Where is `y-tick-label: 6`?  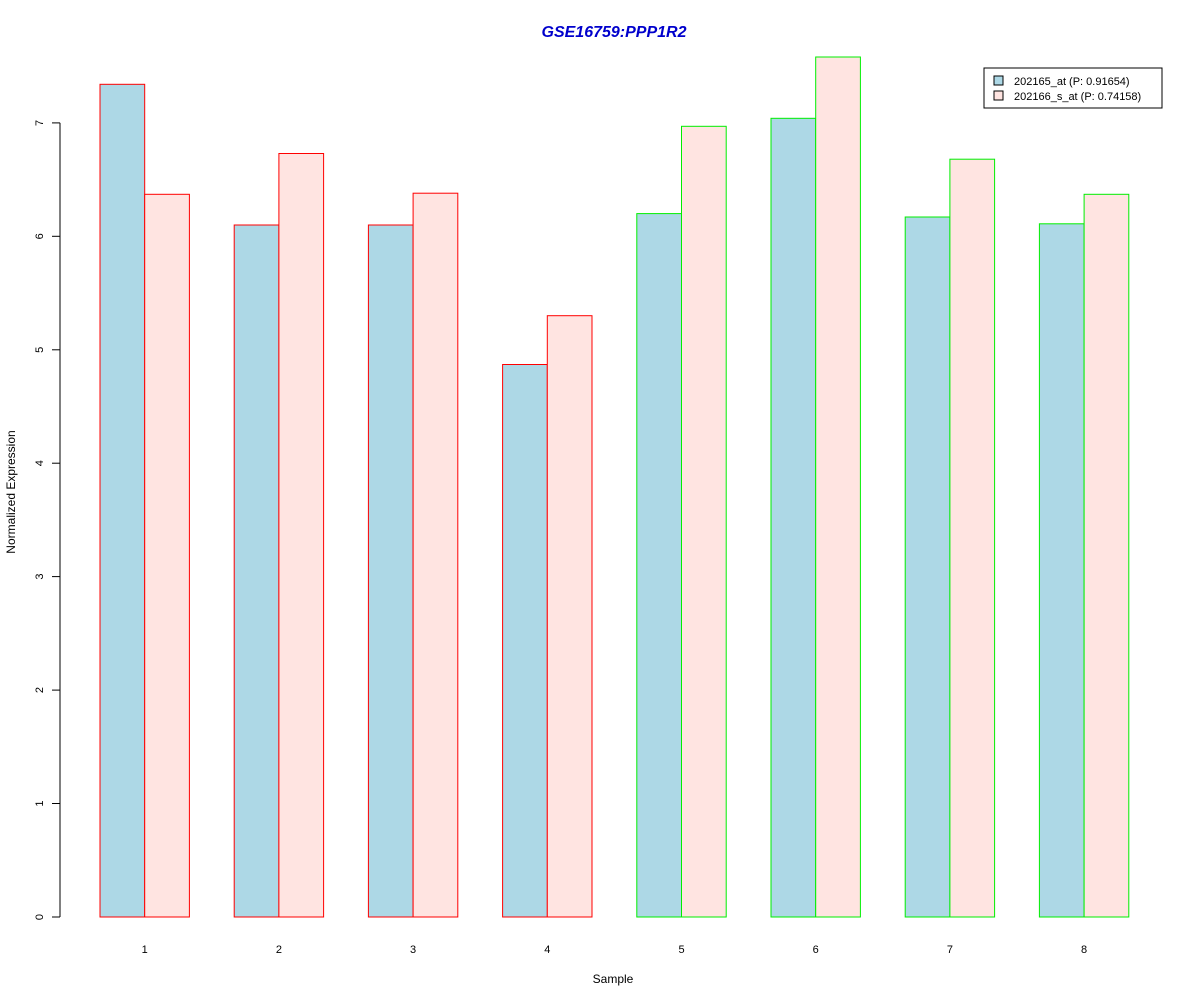 y-tick-label: 6 is located at coordinates (40, 236).